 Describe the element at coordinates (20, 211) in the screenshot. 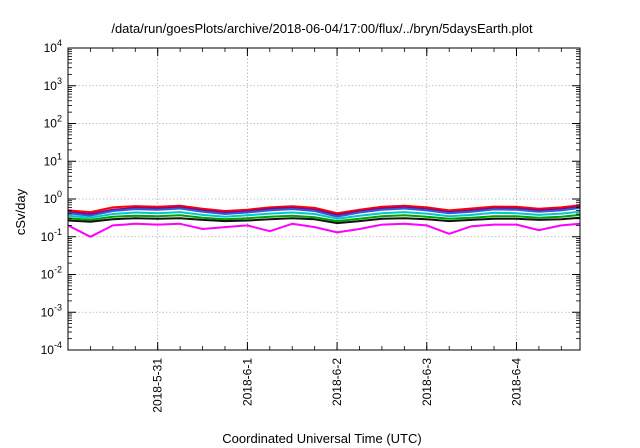

I see `y-axis-title: cSv/day` at that location.